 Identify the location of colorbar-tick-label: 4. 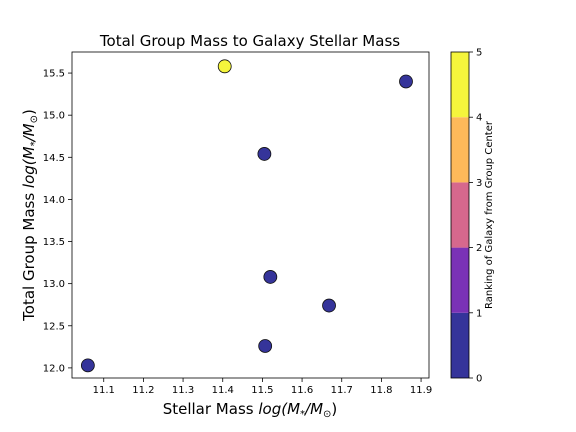
(479, 118).